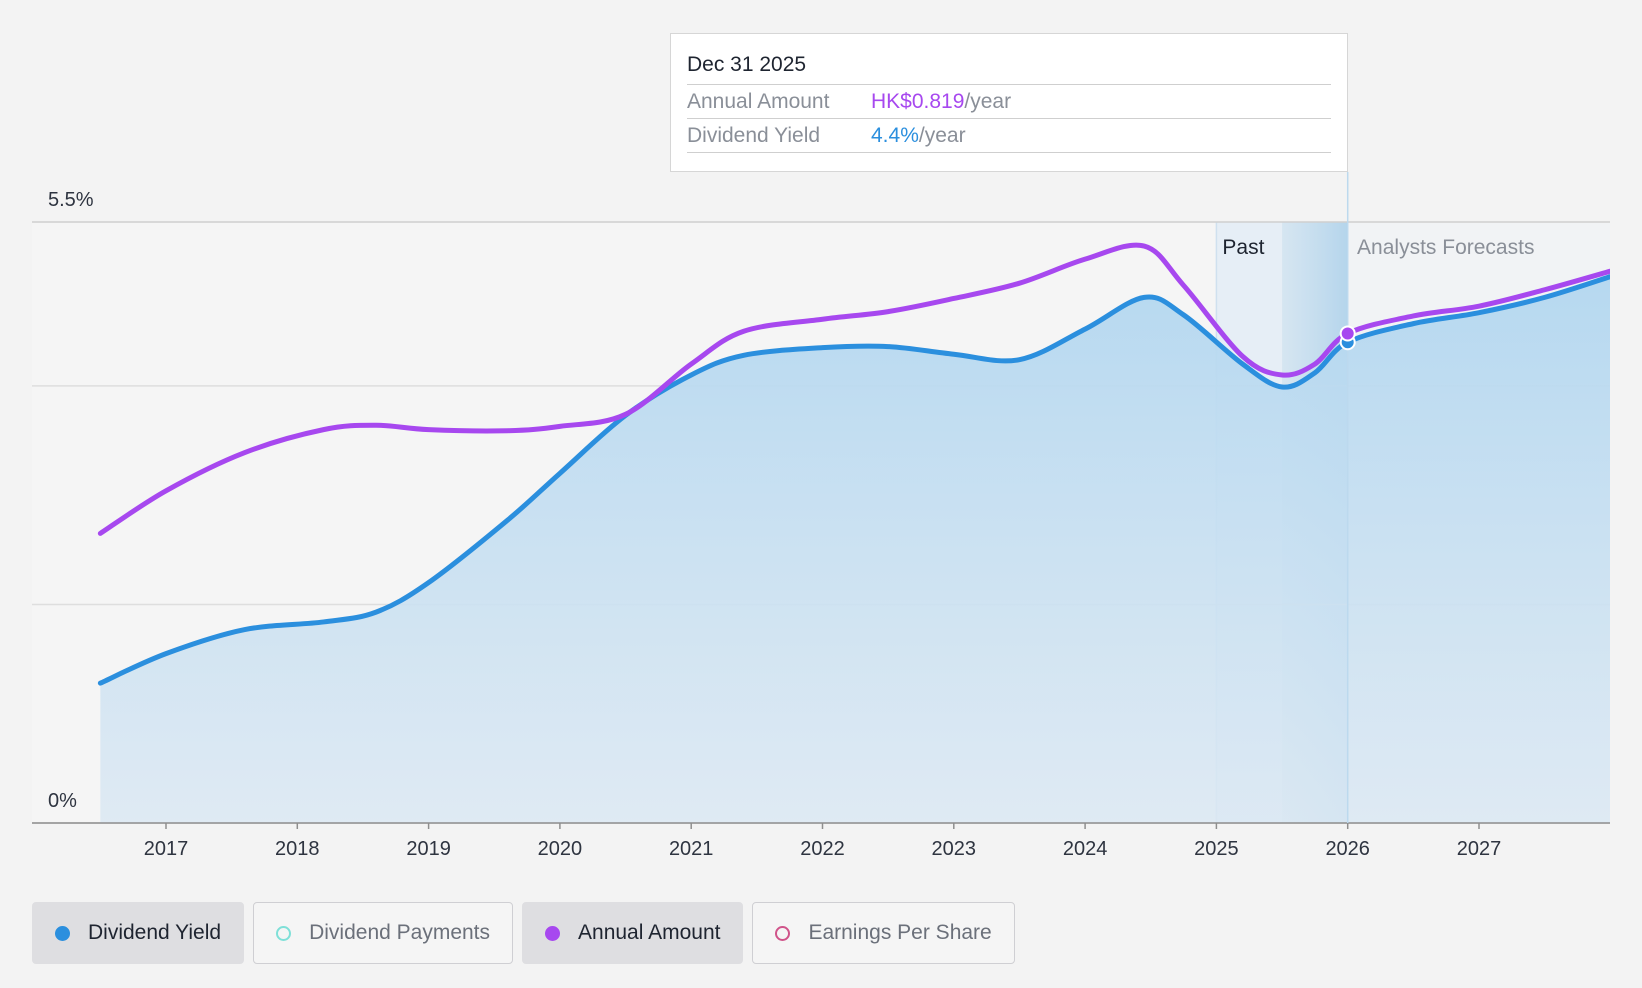 The width and height of the screenshot is (1642, 988). Describe the element at coordinates (560, 849) in the screenshot. I see `x-tick-label: 2020` at that location.